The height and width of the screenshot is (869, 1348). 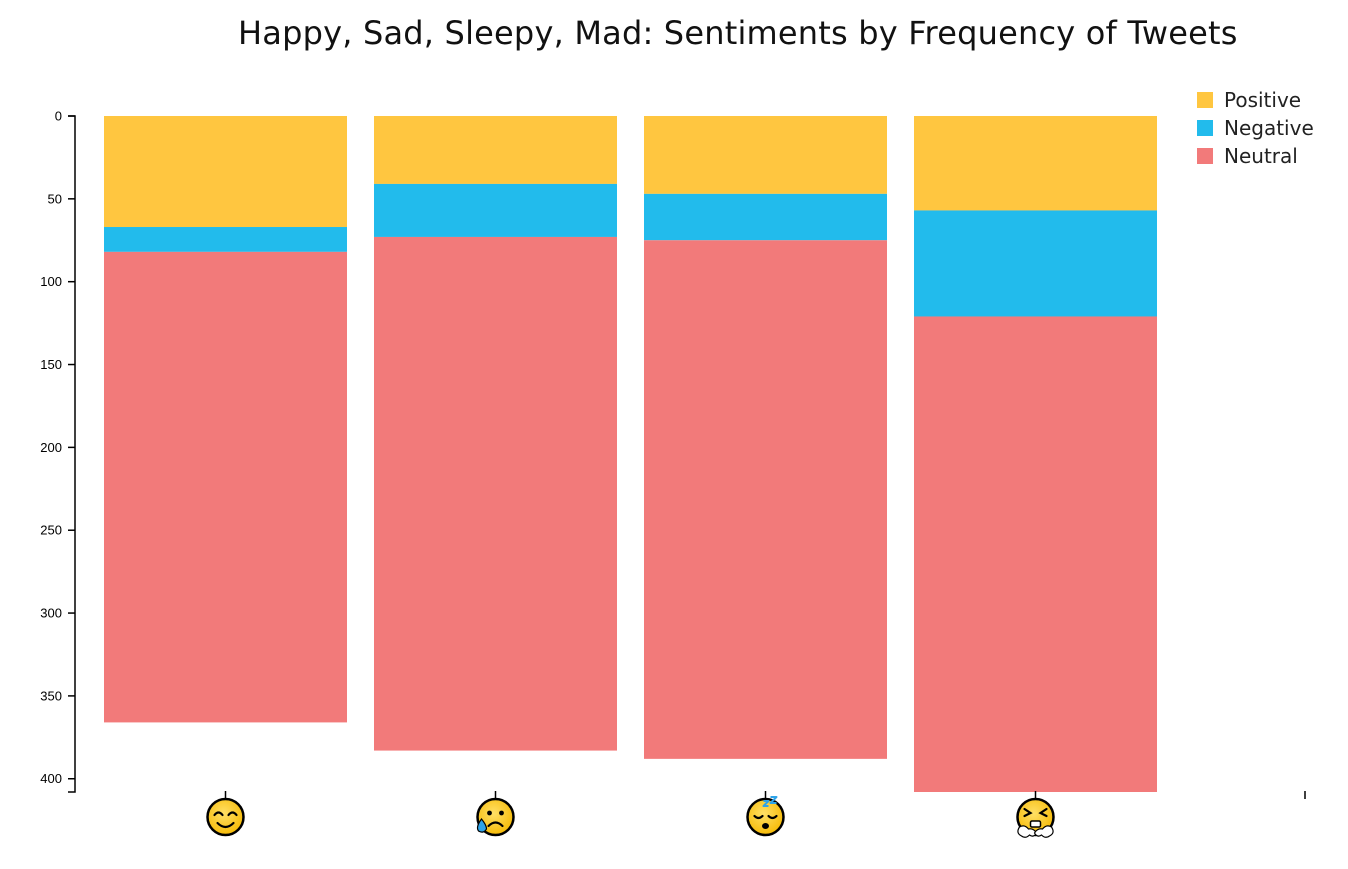 I want to click on legend: Positive Negative Neutral, so click(x=1255, y=128).